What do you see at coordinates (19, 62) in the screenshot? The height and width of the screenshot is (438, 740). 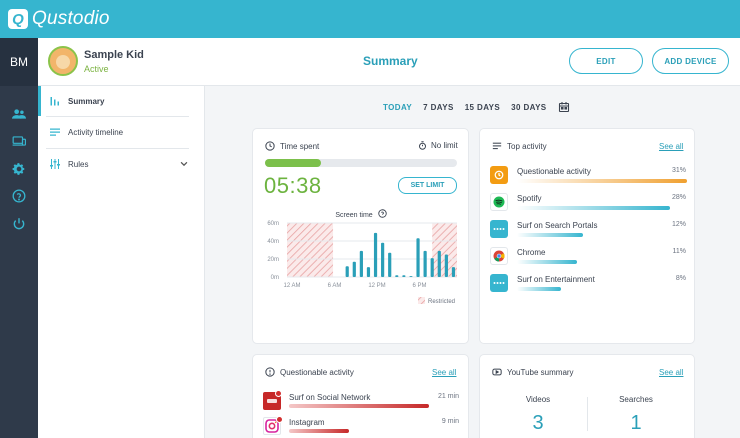 I see `account-avatar: BM` at bounding box center [19, 62].